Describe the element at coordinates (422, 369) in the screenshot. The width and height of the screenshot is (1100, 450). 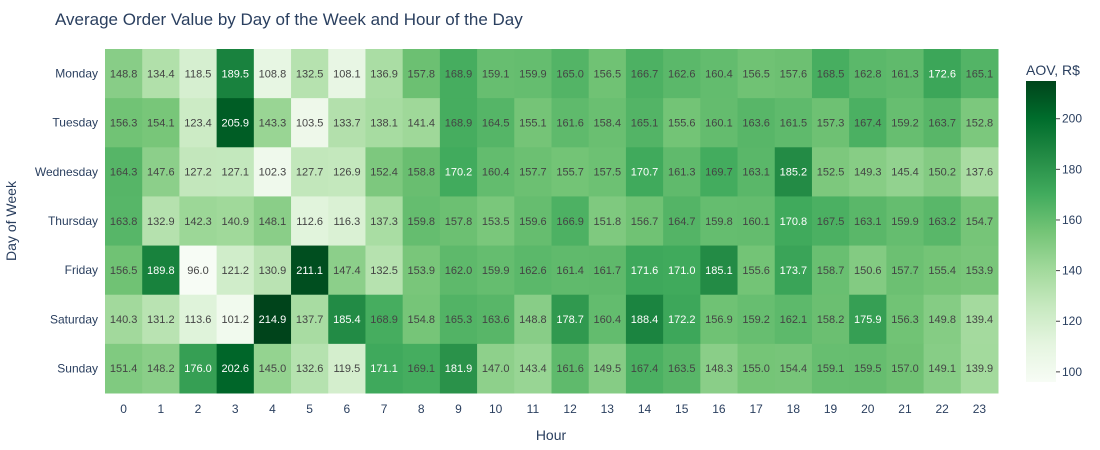
I see `cell-value-label: 169.1` at that location.